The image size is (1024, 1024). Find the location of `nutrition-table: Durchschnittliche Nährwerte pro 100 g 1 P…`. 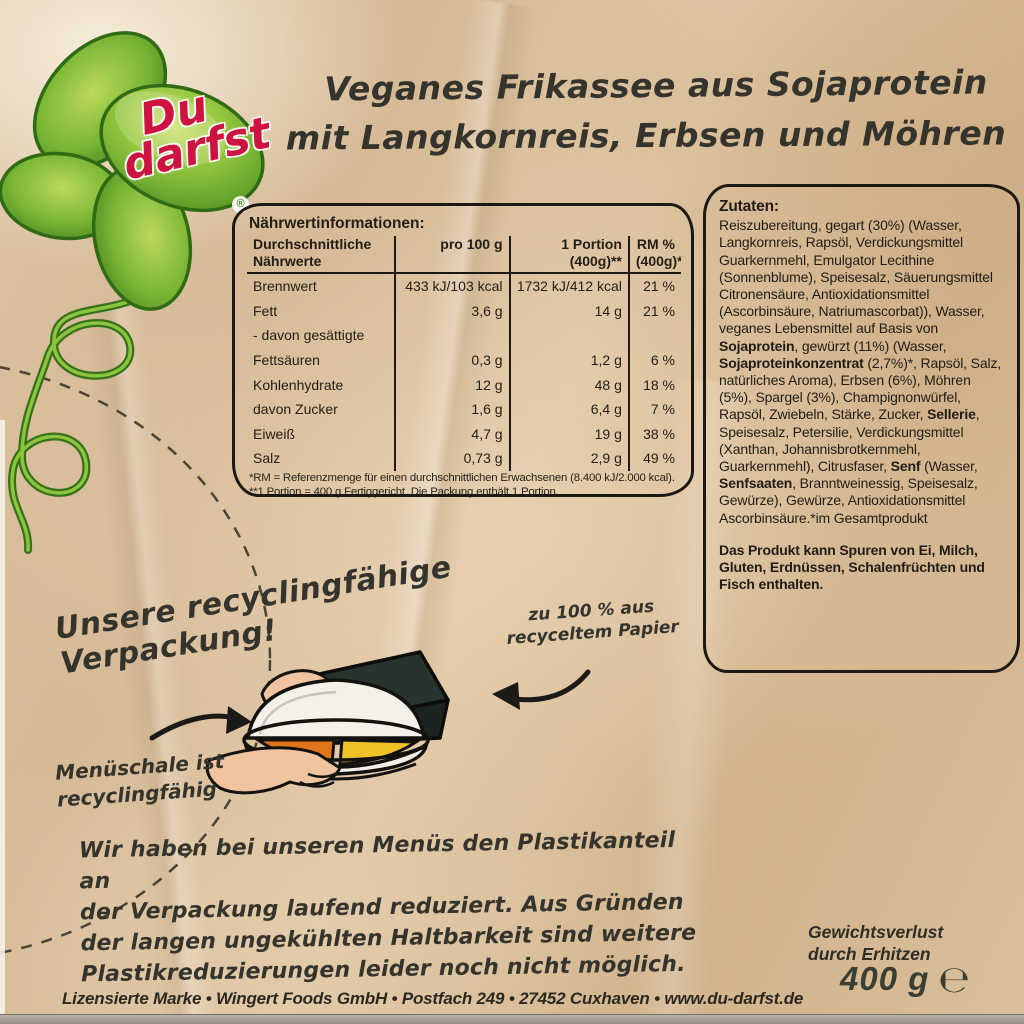

nutrition-table: Durchschnittliche Nährwerte pro 100 g 1 P… is located at coordinates (464, 353).